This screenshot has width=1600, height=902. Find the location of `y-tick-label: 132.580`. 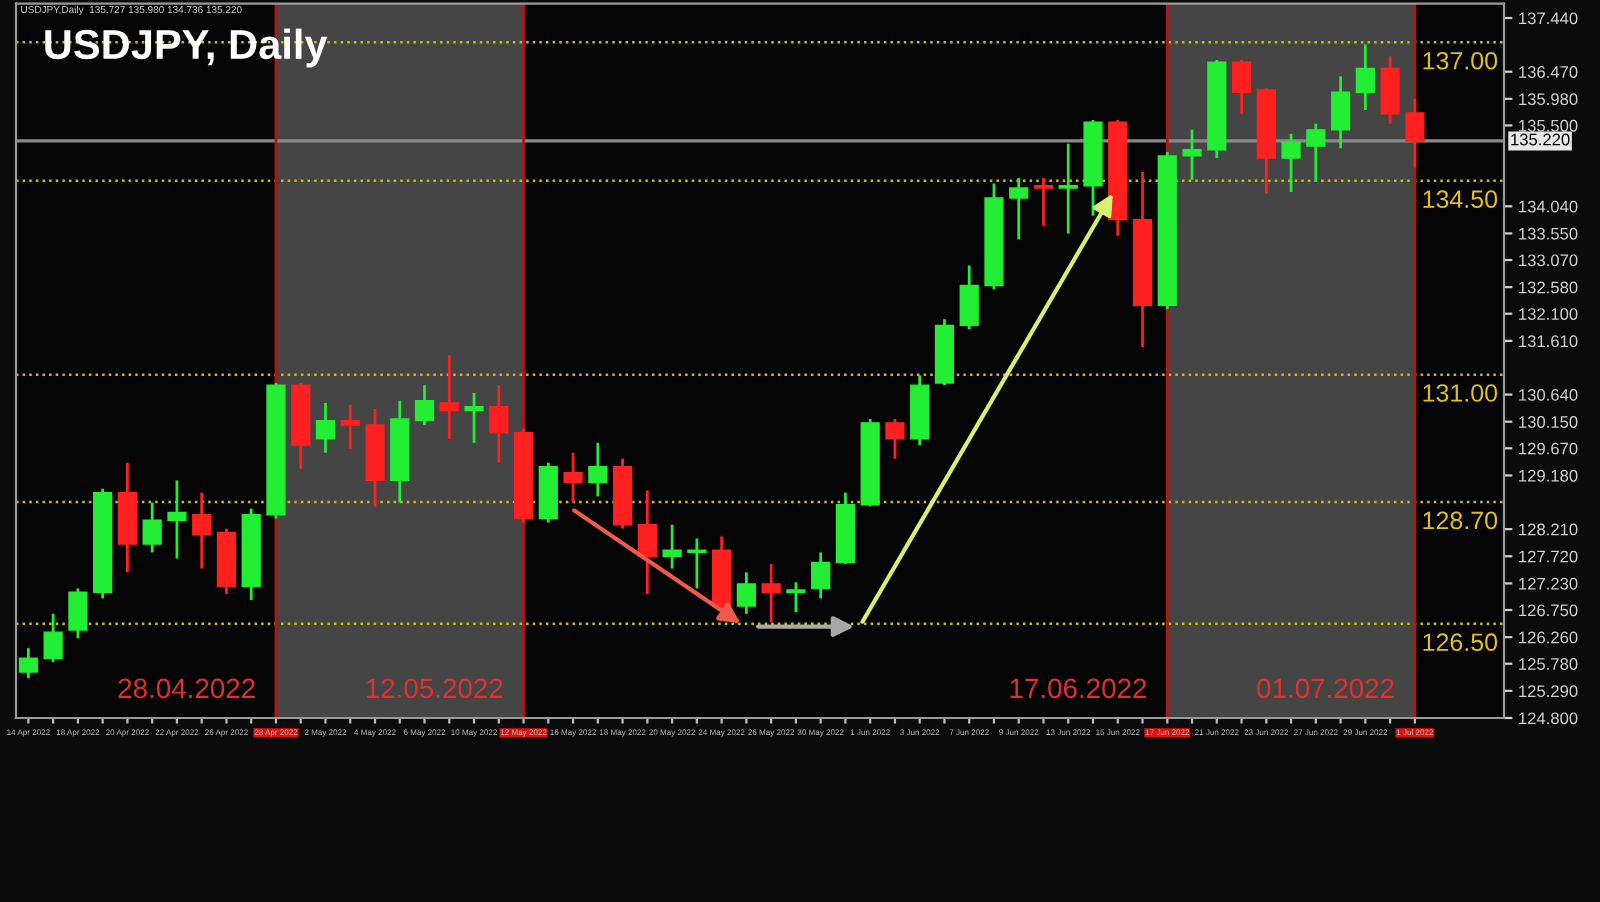

y-tick-label: 132.580 is located at coordinates (1548, 287).